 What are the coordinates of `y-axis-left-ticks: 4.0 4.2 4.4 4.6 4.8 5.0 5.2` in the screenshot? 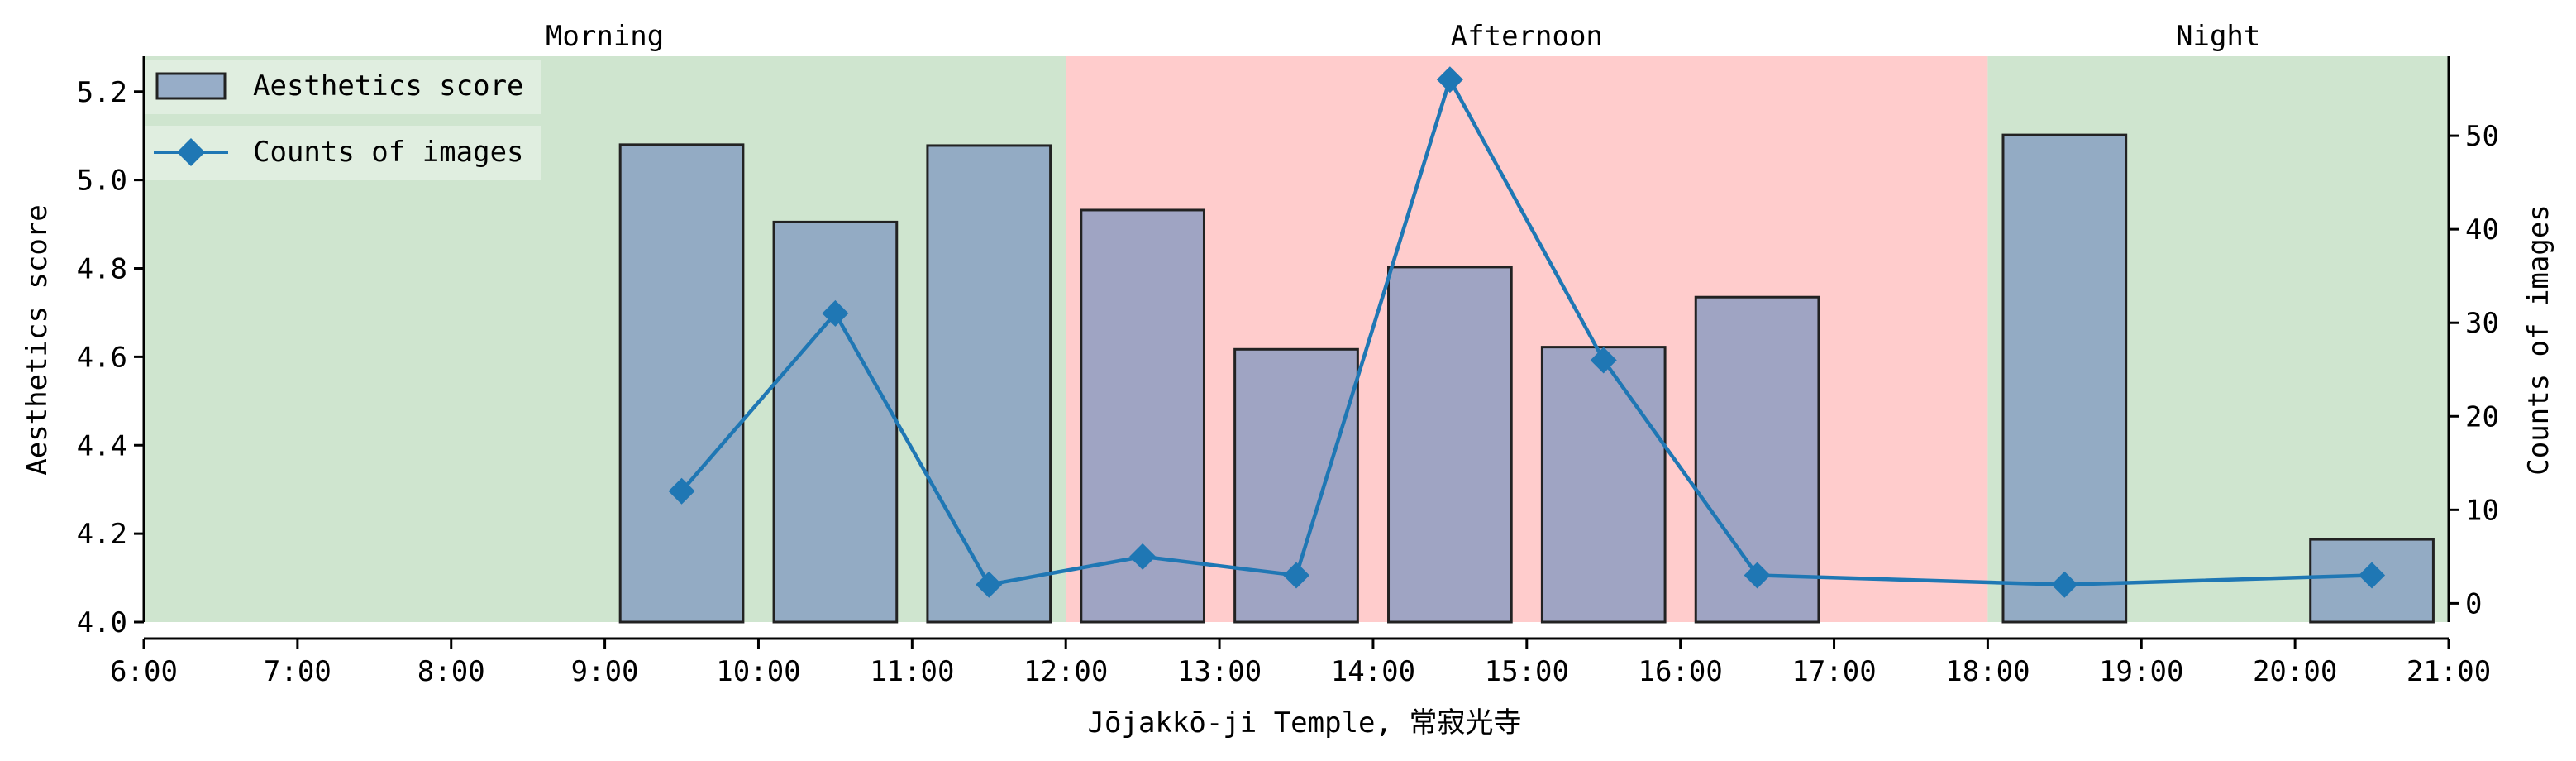 It's located at (110, 357).